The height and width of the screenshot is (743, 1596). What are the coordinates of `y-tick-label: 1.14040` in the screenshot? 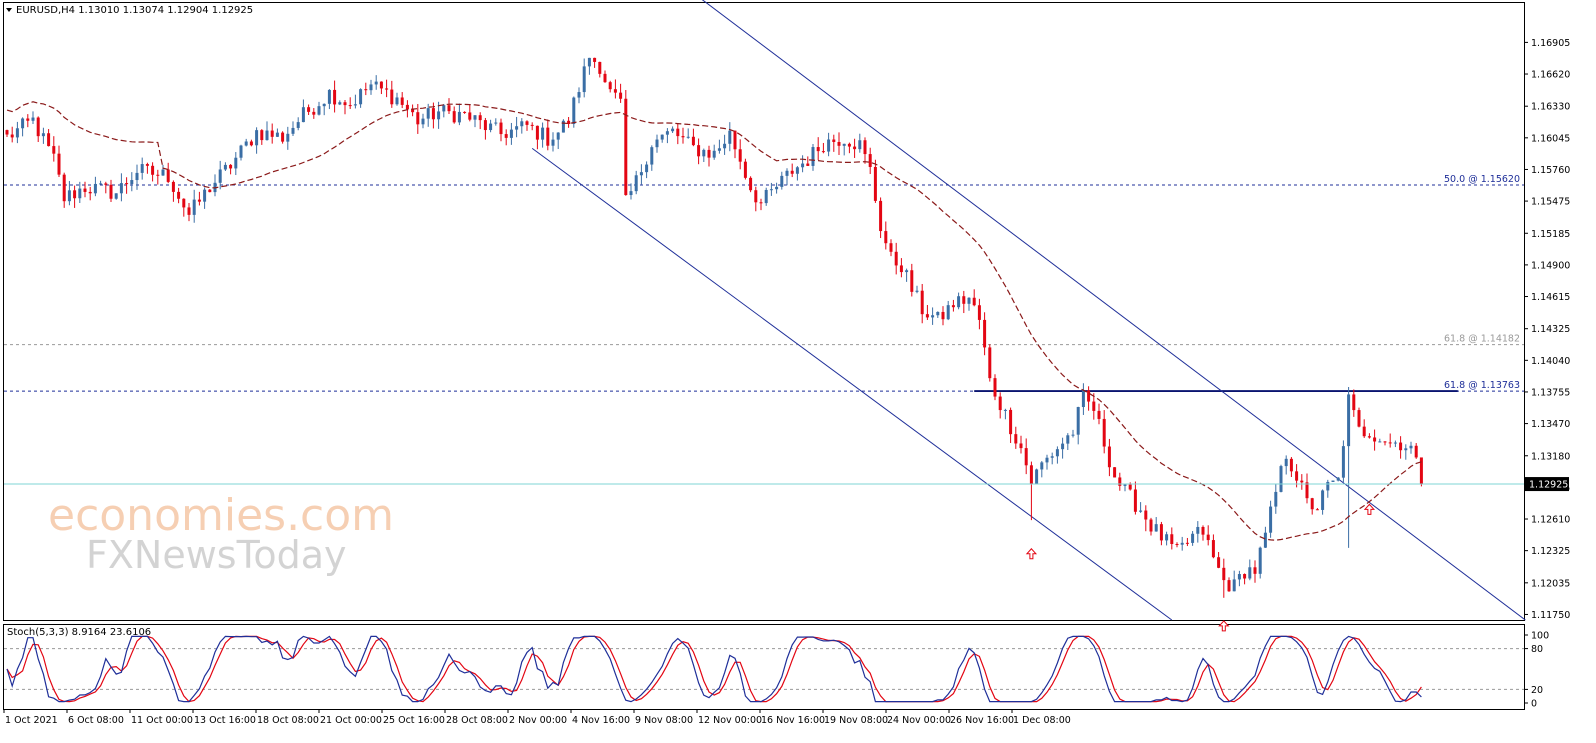 It's located at (1550, 361).